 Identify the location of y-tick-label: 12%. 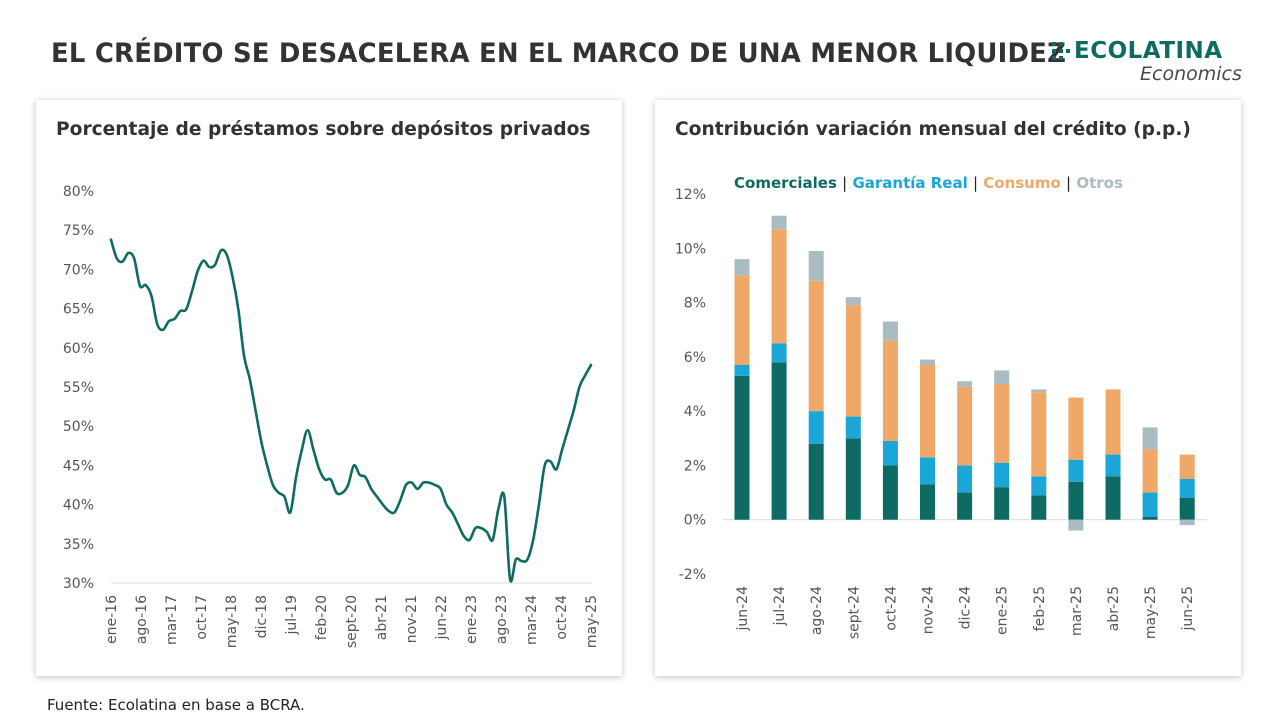
(690, 195).